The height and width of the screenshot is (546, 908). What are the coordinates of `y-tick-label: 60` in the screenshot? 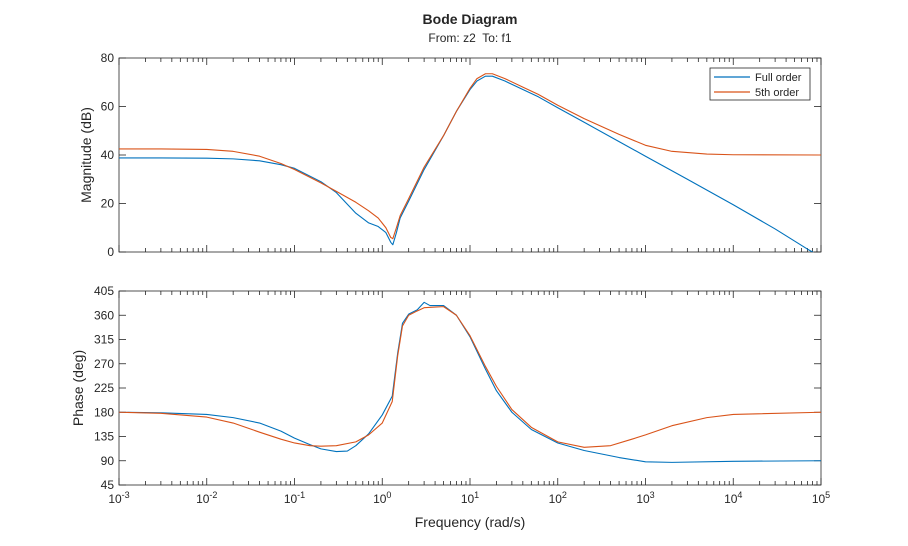 It's located at (108, 107).